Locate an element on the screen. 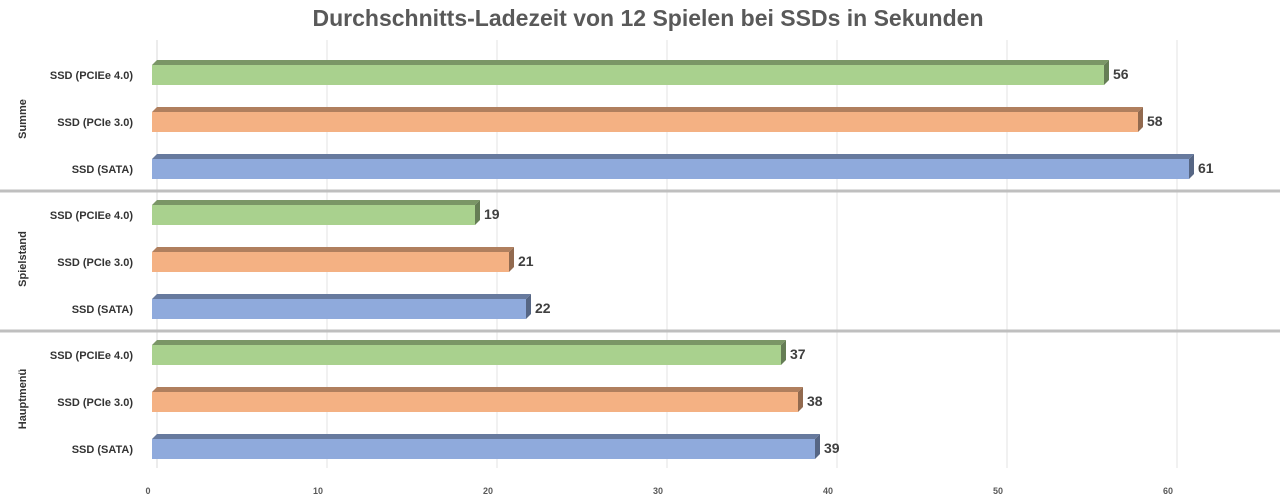 Image resolution: width=1280 pixels, height=504 pixels. data-label: 19 is located at coordinates (492, 214).